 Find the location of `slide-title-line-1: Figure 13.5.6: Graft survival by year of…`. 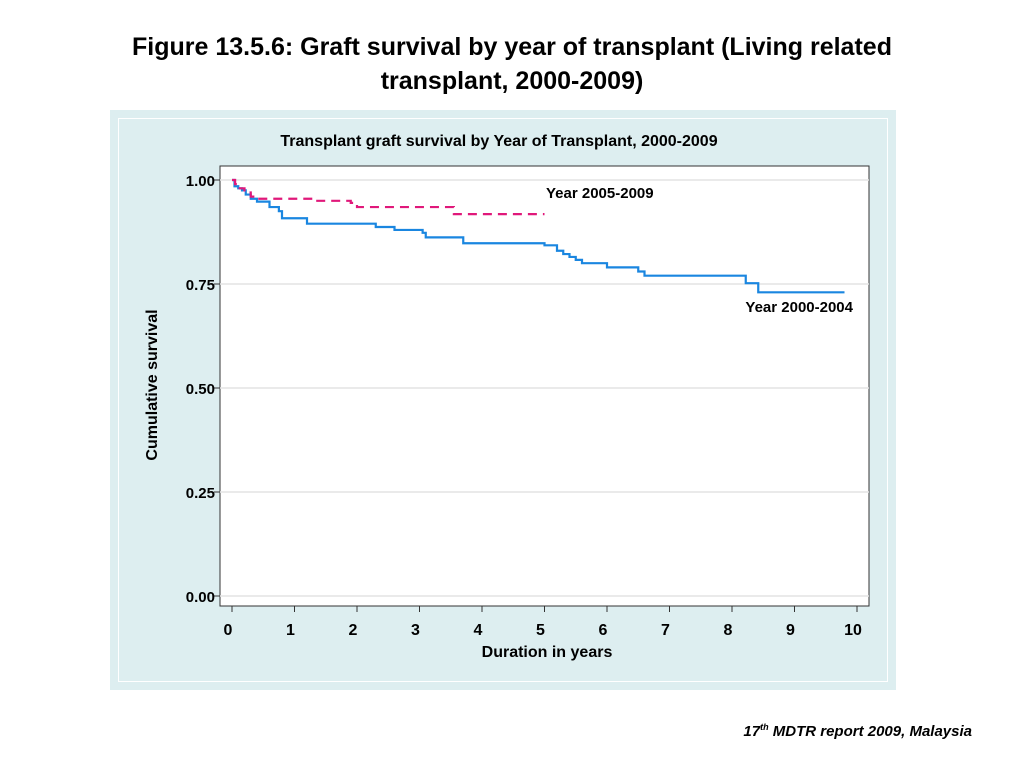

slide-title-line-1: Figure 13.5.6: Graft survival by year of… is located at coordinates (512, 47).